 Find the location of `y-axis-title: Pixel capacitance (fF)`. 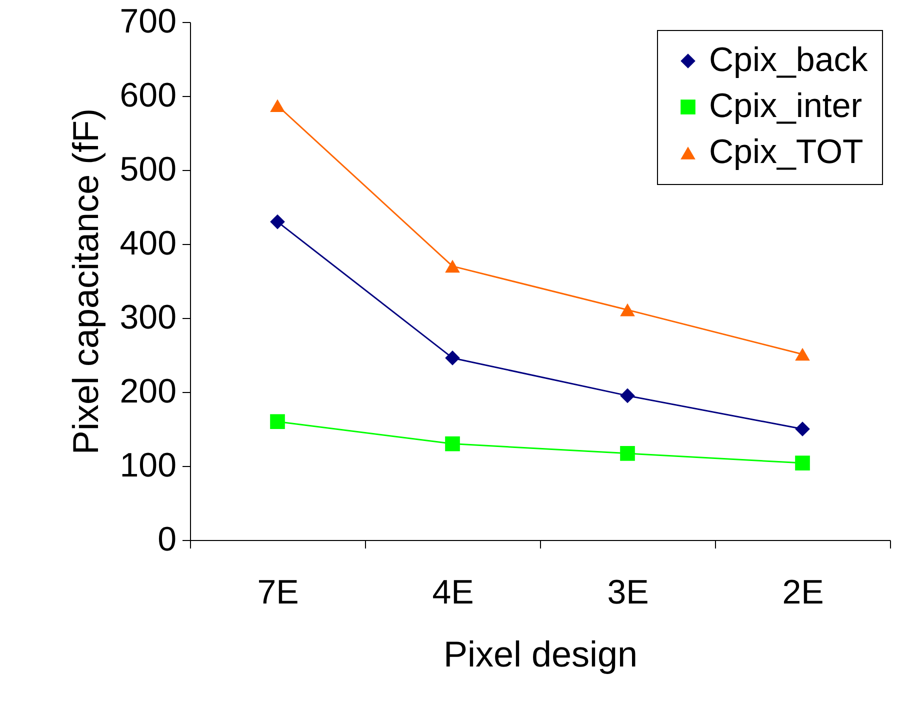

y-axis-title: Pixel capacitance (fF) is located at coordinates (85, 281).